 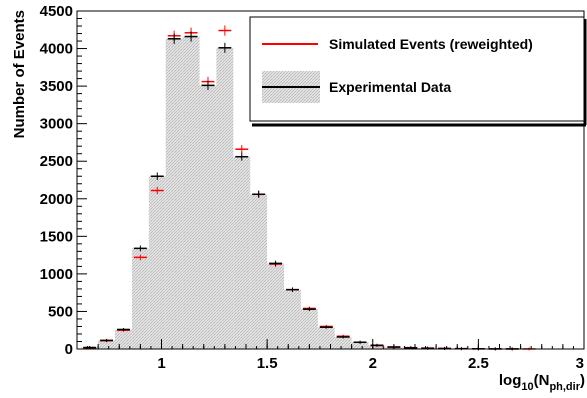 I want to click on legend-data-label: Experimental Data, so click(x=390, y=87).